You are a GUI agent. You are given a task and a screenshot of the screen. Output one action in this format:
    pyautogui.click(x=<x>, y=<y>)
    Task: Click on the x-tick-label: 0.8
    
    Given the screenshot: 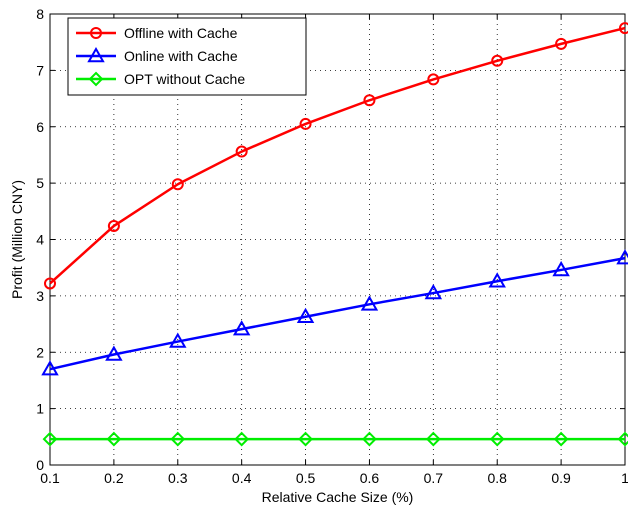 What is the action you would take?
    pyautogui.click(x=497, y=478)
    